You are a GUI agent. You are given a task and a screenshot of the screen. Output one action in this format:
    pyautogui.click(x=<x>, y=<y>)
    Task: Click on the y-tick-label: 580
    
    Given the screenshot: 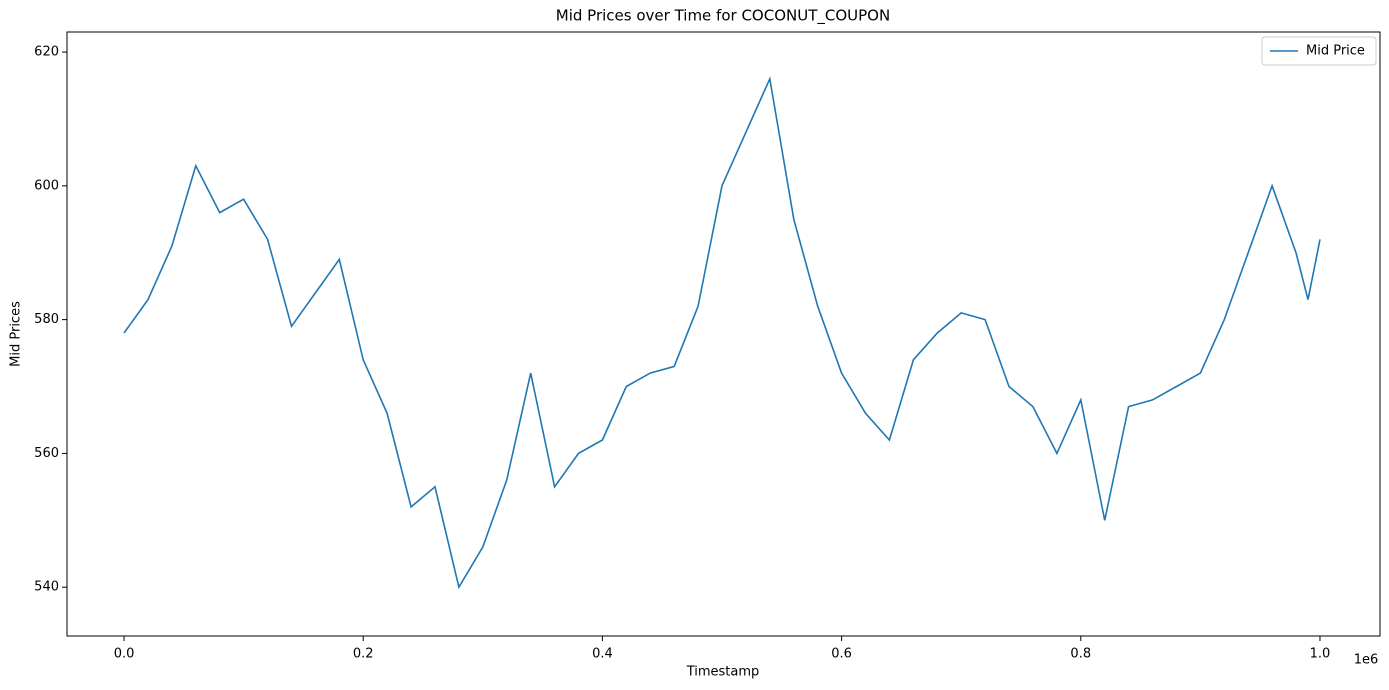 What is the action you would take?
    pyautogui.click(x=46, y=319)
    